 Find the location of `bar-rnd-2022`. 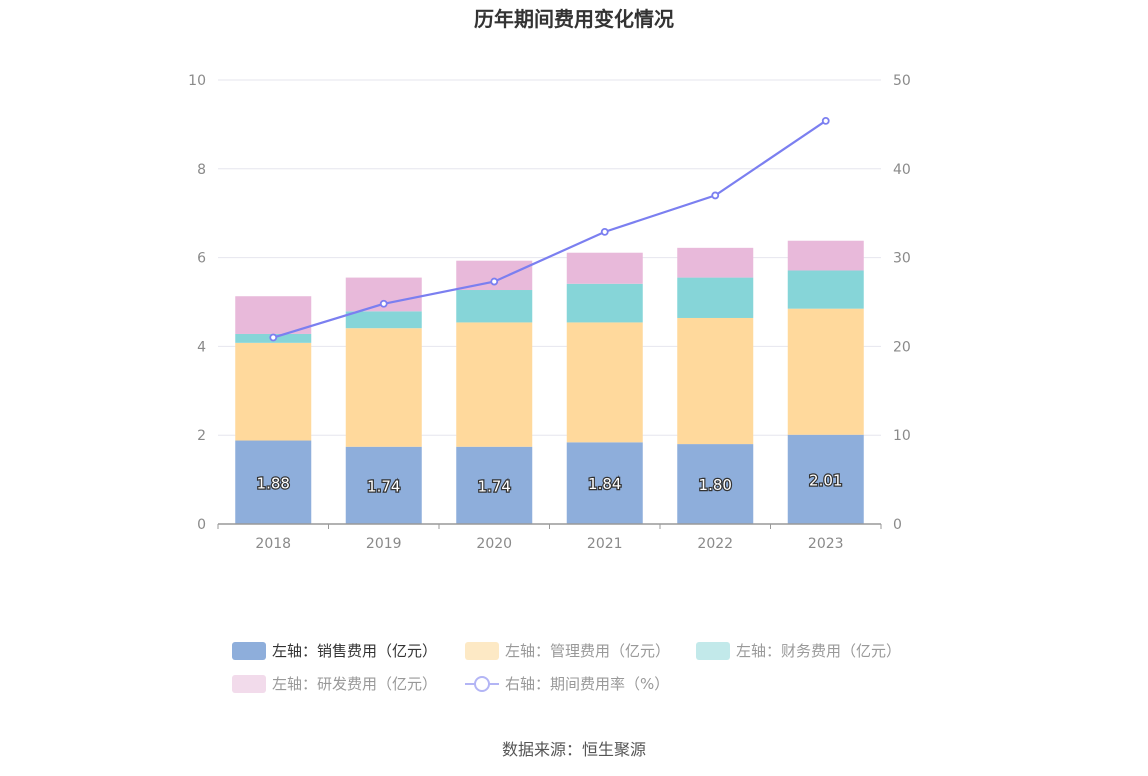

bar-rnd-2022 is located at coordinates (715, 262).